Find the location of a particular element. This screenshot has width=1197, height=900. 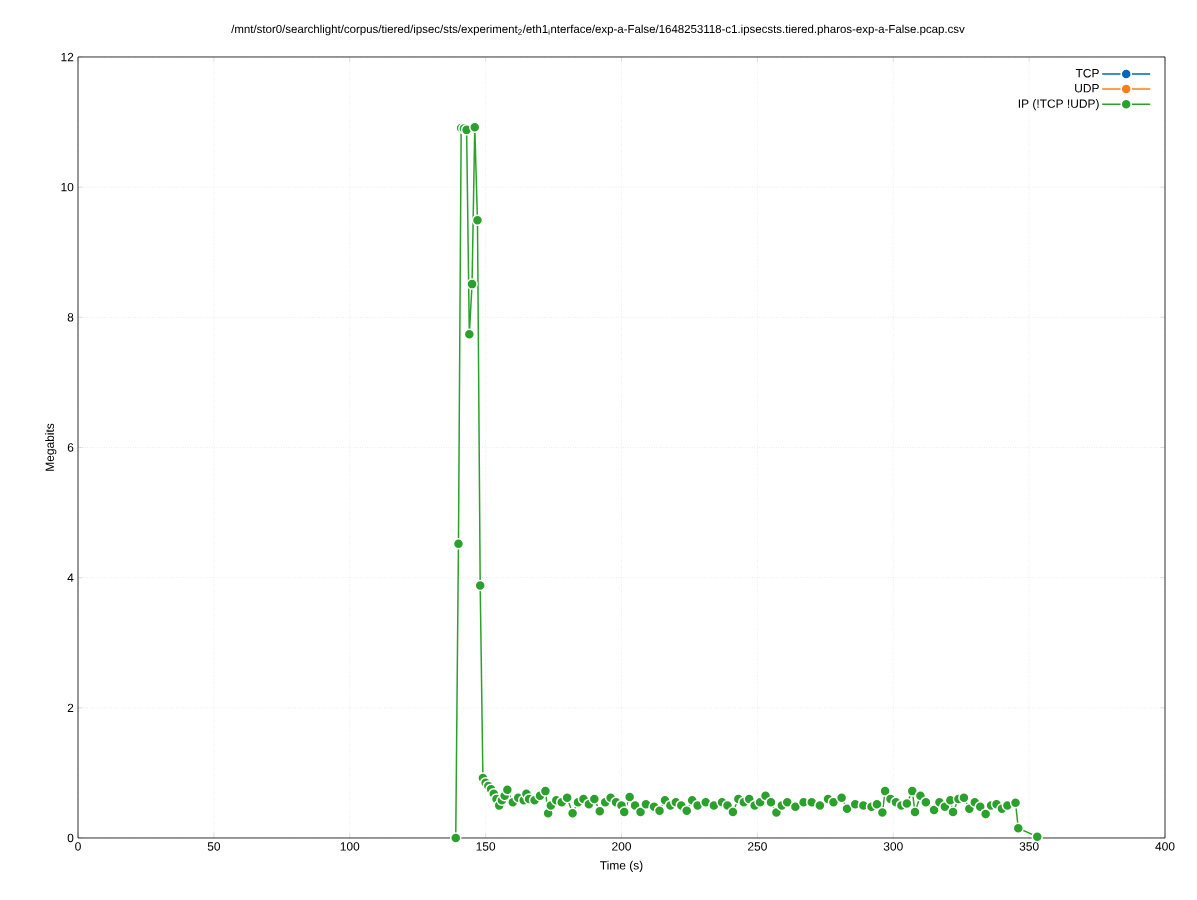

x-tick-label: 250 is located at coordinates (757, 846).